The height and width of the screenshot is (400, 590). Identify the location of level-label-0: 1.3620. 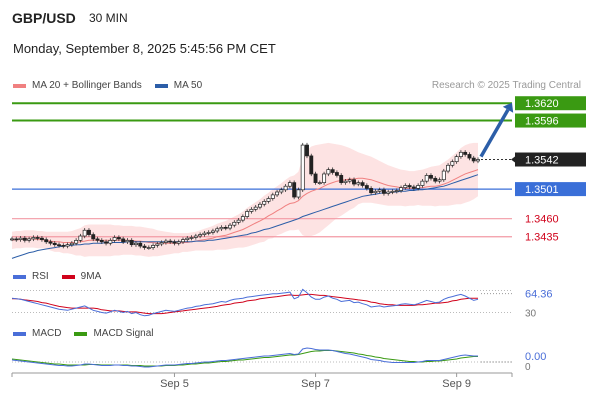
(542, 104).